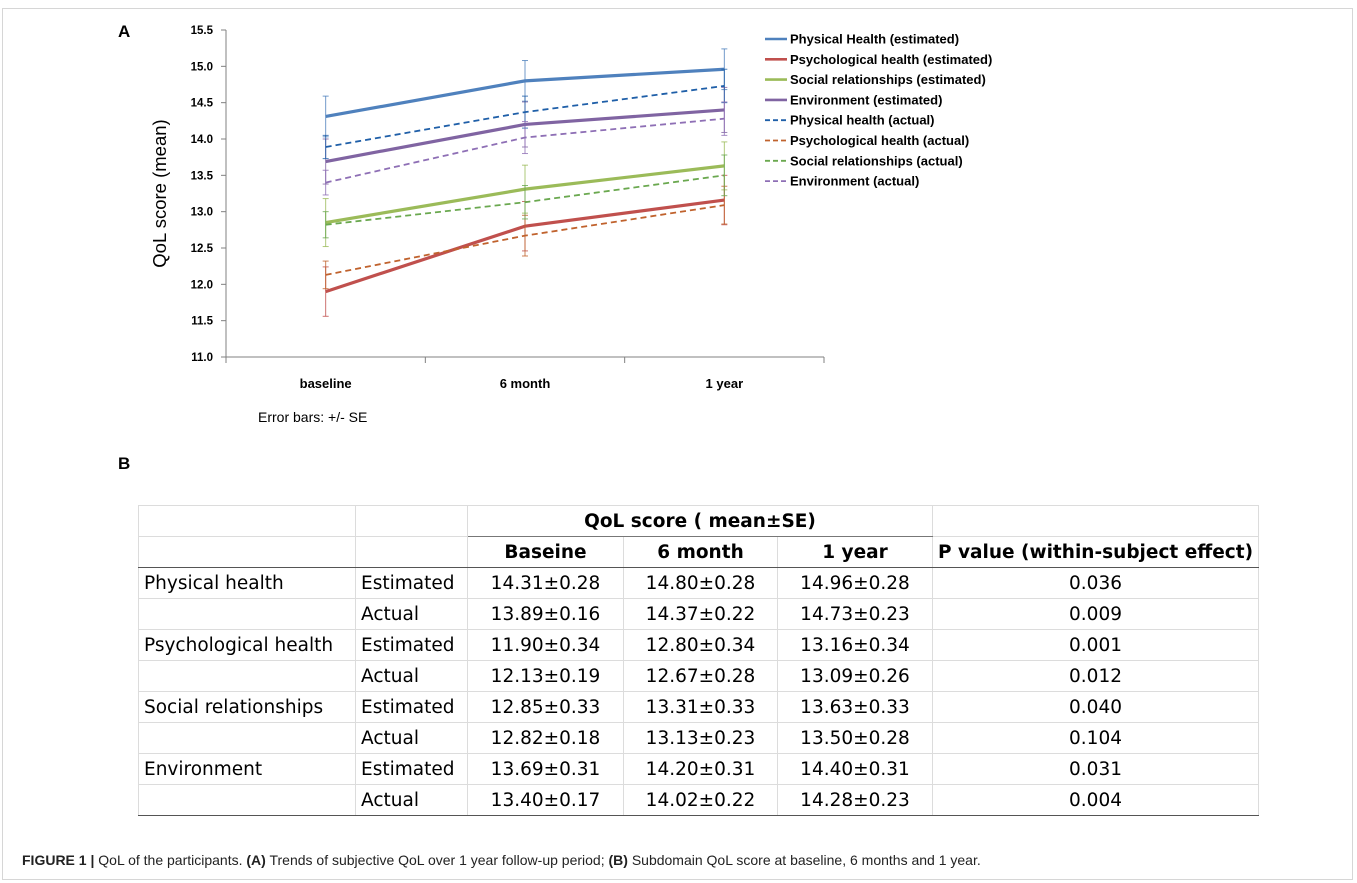 This screenshot has width=1357, height=883. I want to click on cell-p-value: 0.040, so click(1095, 707).